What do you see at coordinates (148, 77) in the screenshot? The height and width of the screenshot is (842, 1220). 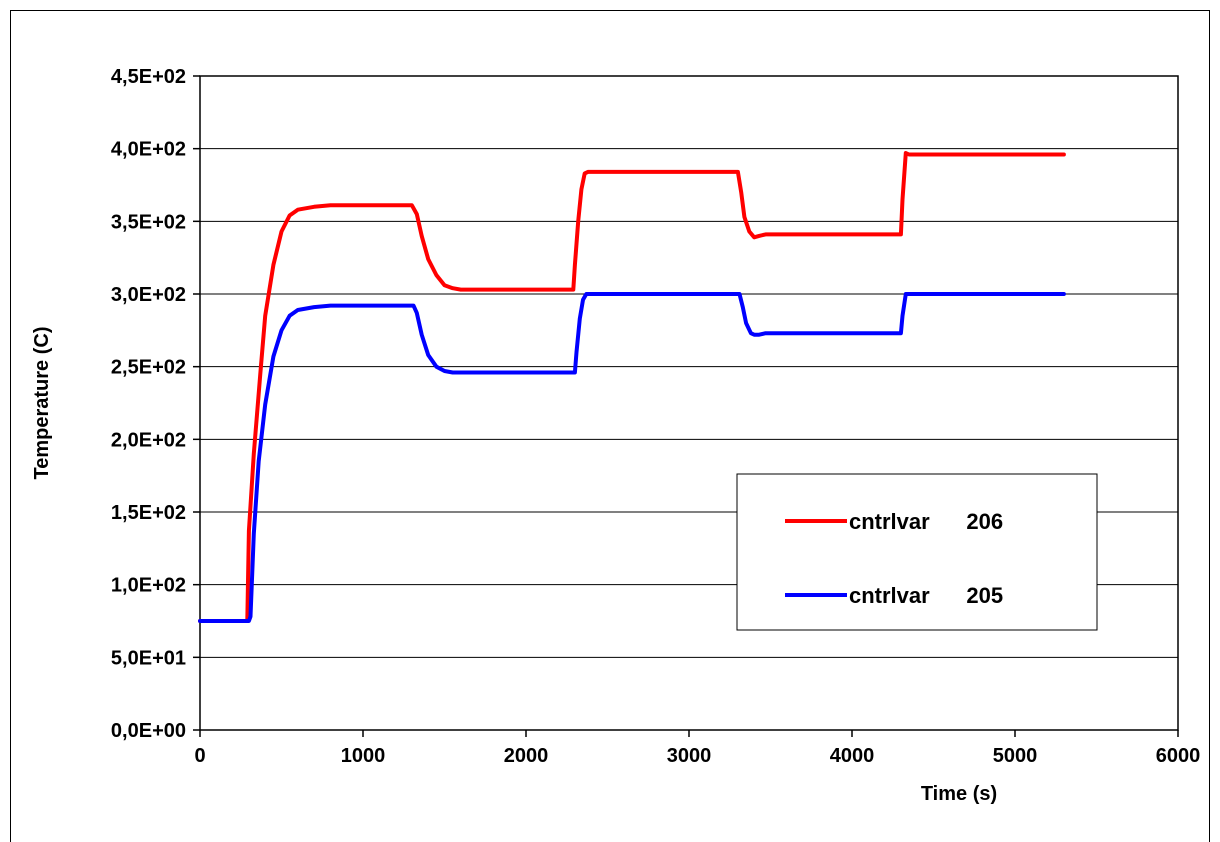 I see `y-tick-label: 4,5E+02` at bounding box center [148, 77].